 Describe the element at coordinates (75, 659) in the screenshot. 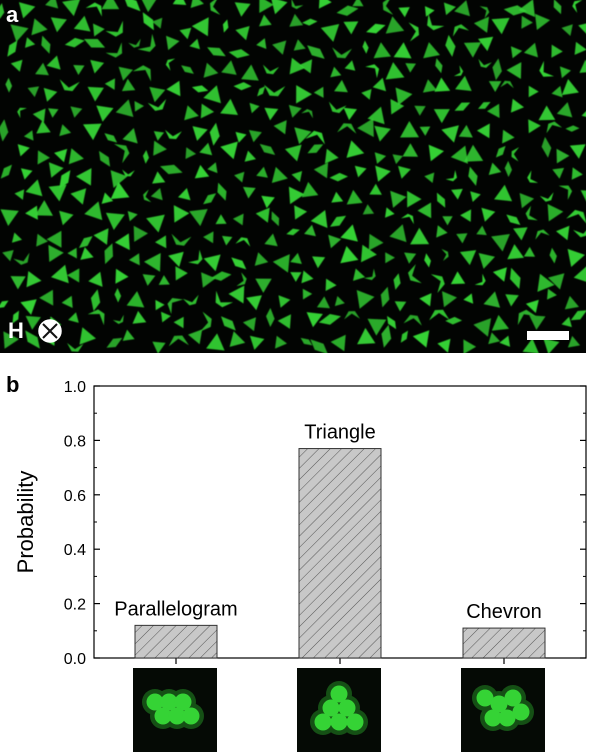

I see `y-tick-label: 0.0` at that location.